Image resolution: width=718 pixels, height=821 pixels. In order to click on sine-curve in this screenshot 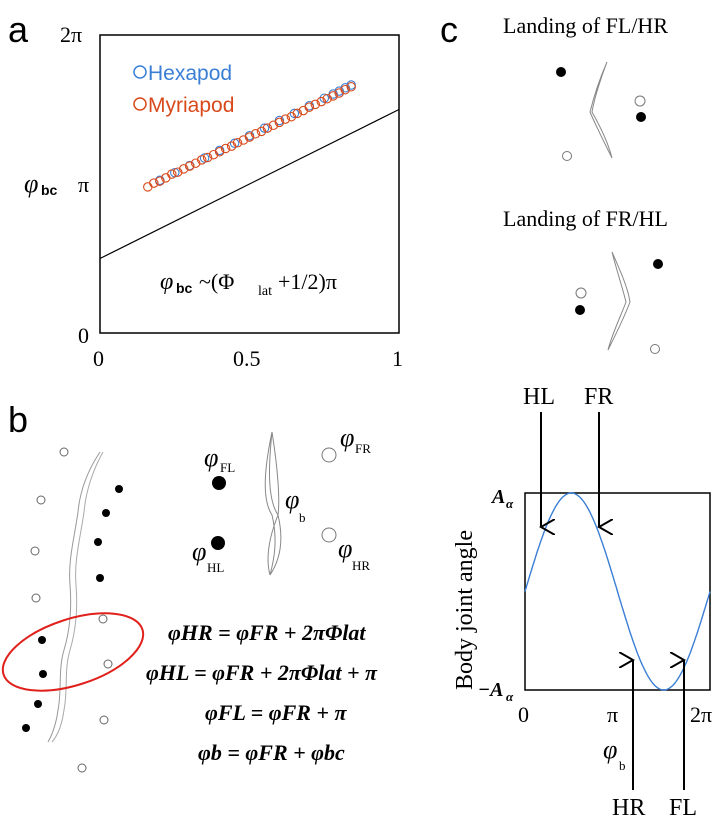, I will do `click(617, 591)`.